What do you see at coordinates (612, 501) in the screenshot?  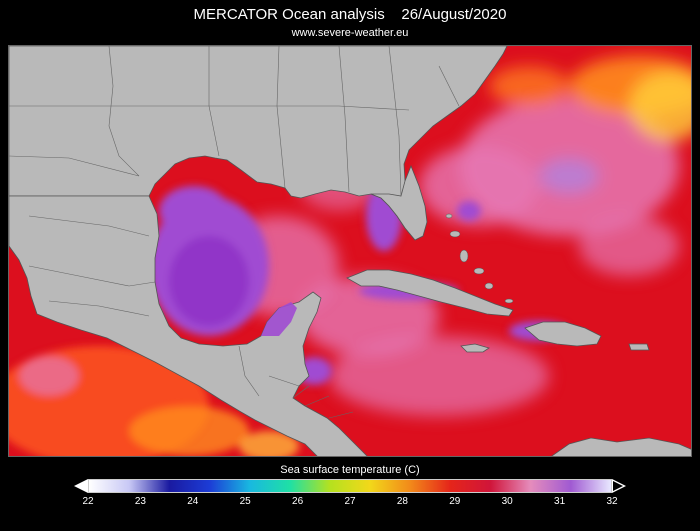 I see `colorbar-tick: 32` at bounding box center [612, 501].